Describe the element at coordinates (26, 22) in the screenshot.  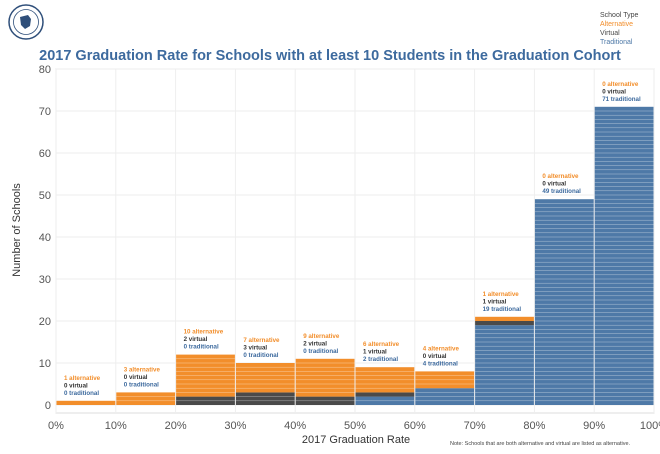
I see `seal-logo-icon` at that location.